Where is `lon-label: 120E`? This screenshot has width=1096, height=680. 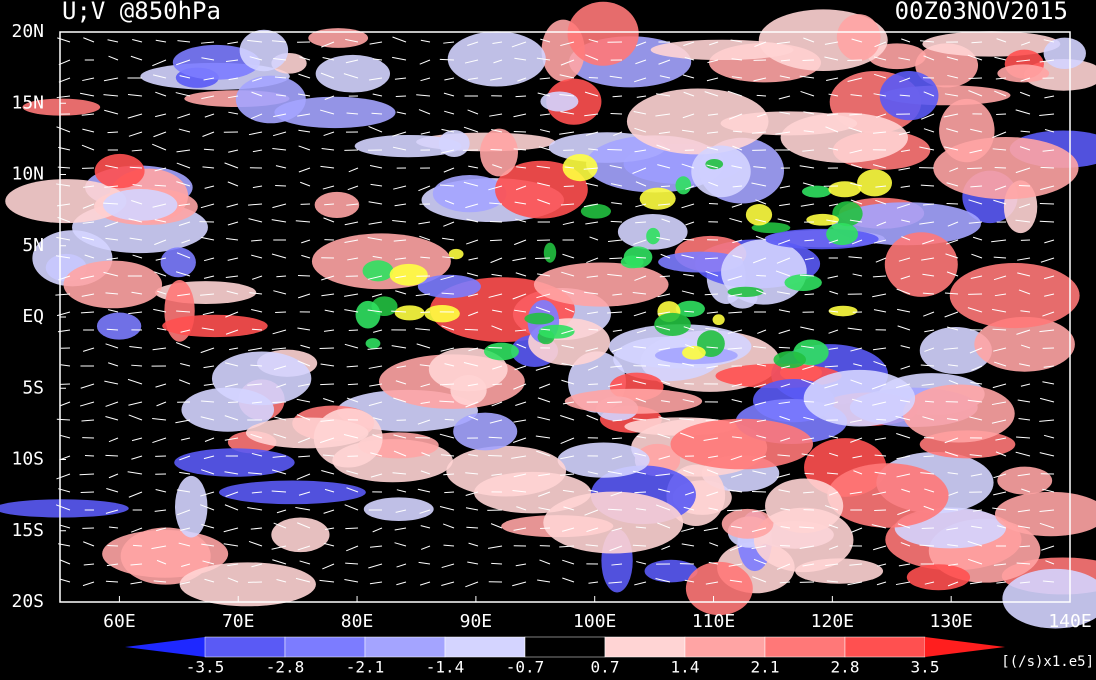 lon-label: 120E is located at coordinates (832, 621).